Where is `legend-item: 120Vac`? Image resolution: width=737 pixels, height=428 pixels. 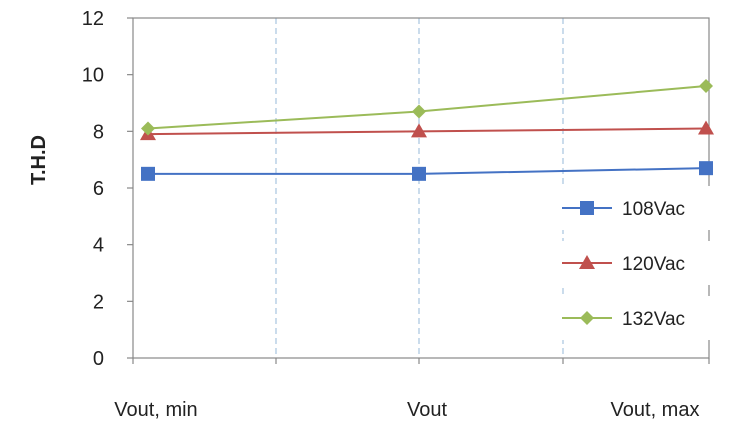
legend-item: 120Vac is located at coordinates (633, 263).